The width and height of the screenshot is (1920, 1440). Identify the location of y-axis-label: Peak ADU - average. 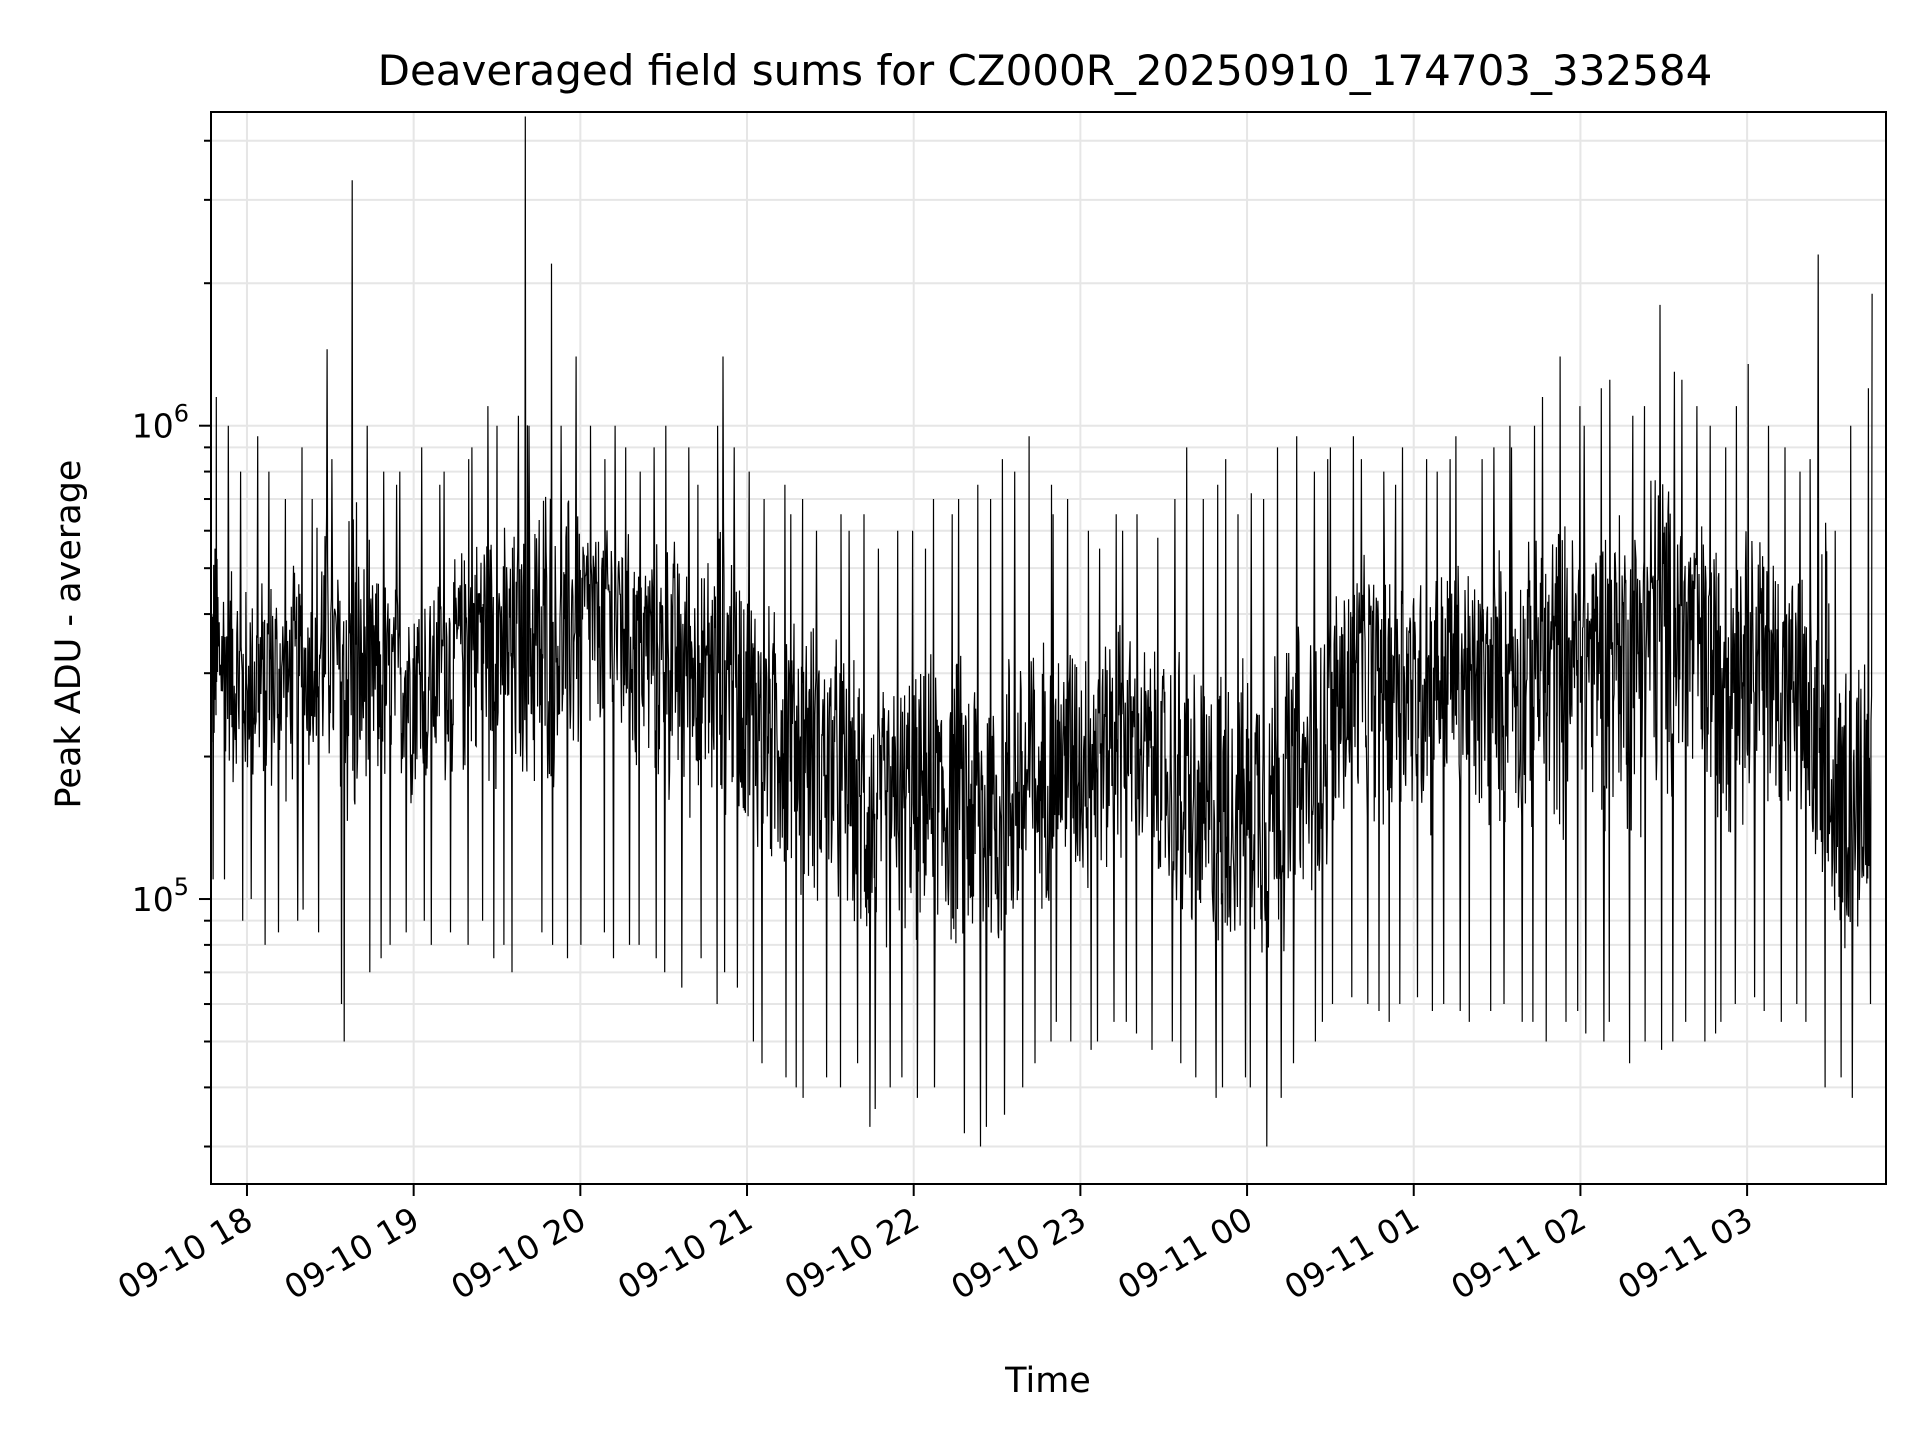
(69, 634).